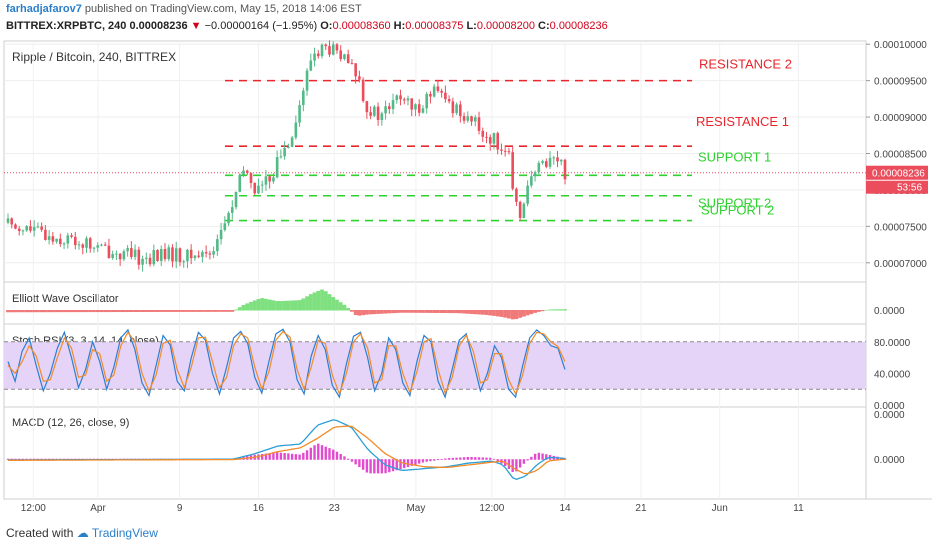 The width and height of the screenshot is (932, 550). Describe the element at coordinates (415, 508) in the screenshot. I see `time-tick-label: May` at that location.